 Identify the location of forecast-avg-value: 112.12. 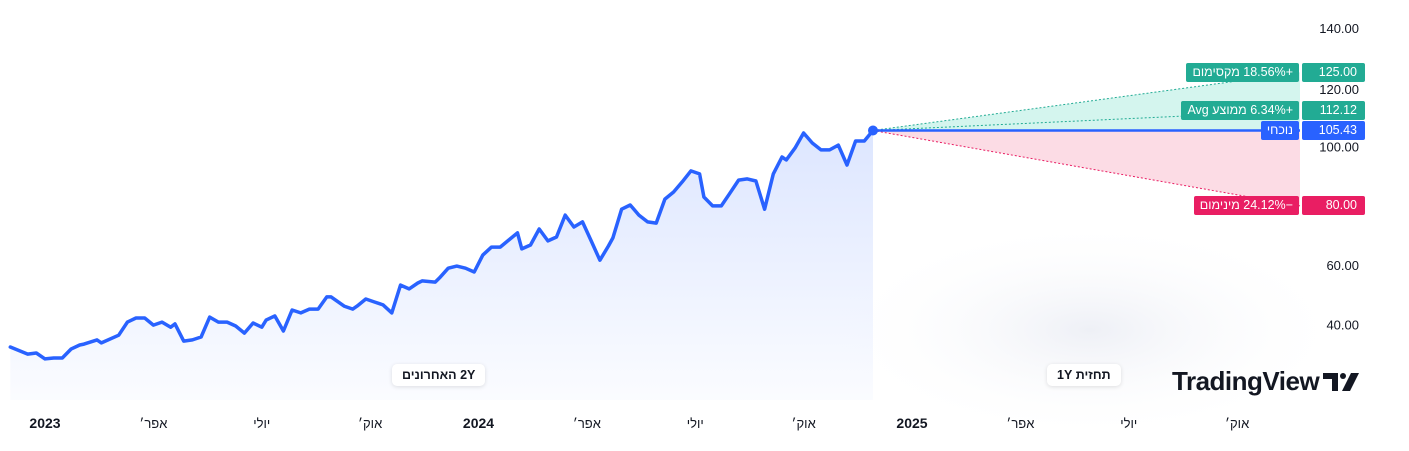
(1333, 111).